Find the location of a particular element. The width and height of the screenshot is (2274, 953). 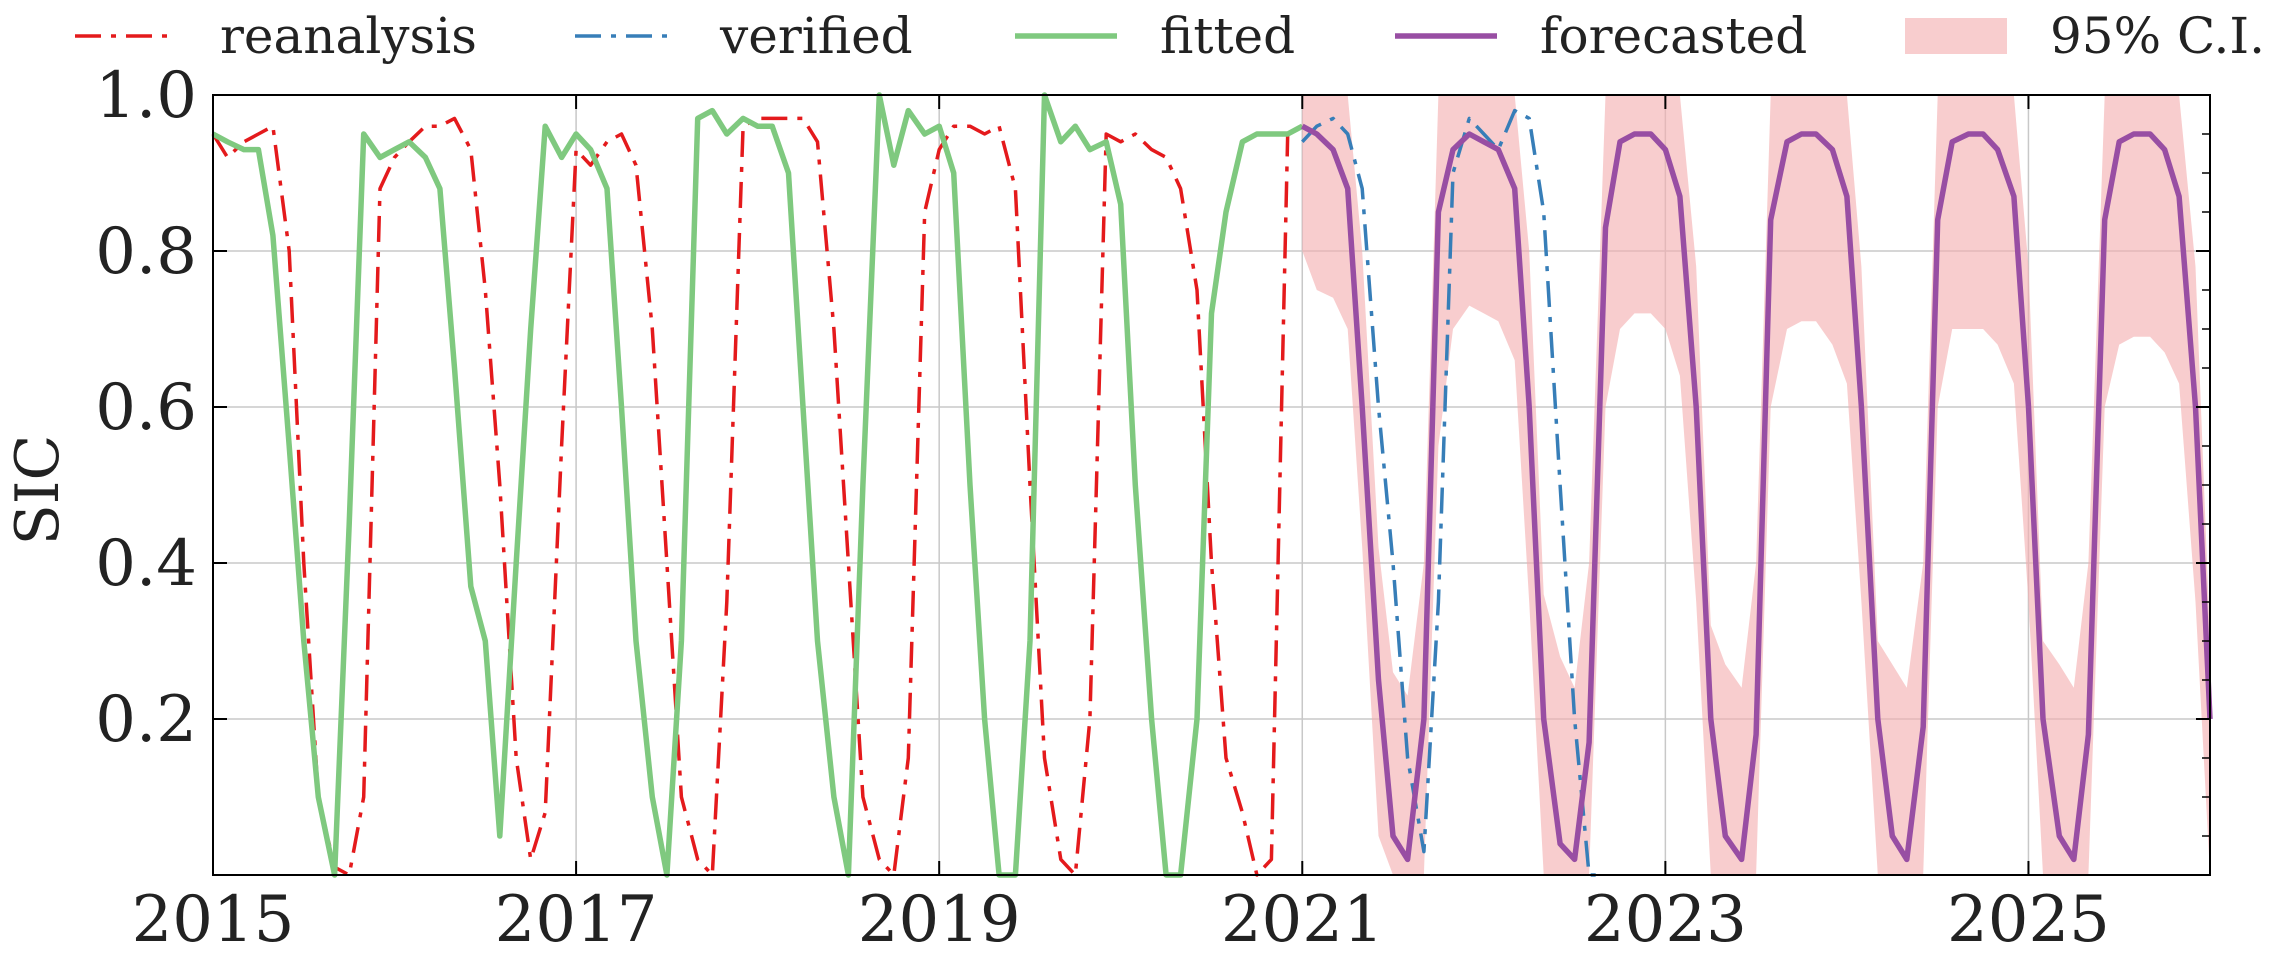

legend-label: 95% C.I. is located at coordinates (2157, 36).